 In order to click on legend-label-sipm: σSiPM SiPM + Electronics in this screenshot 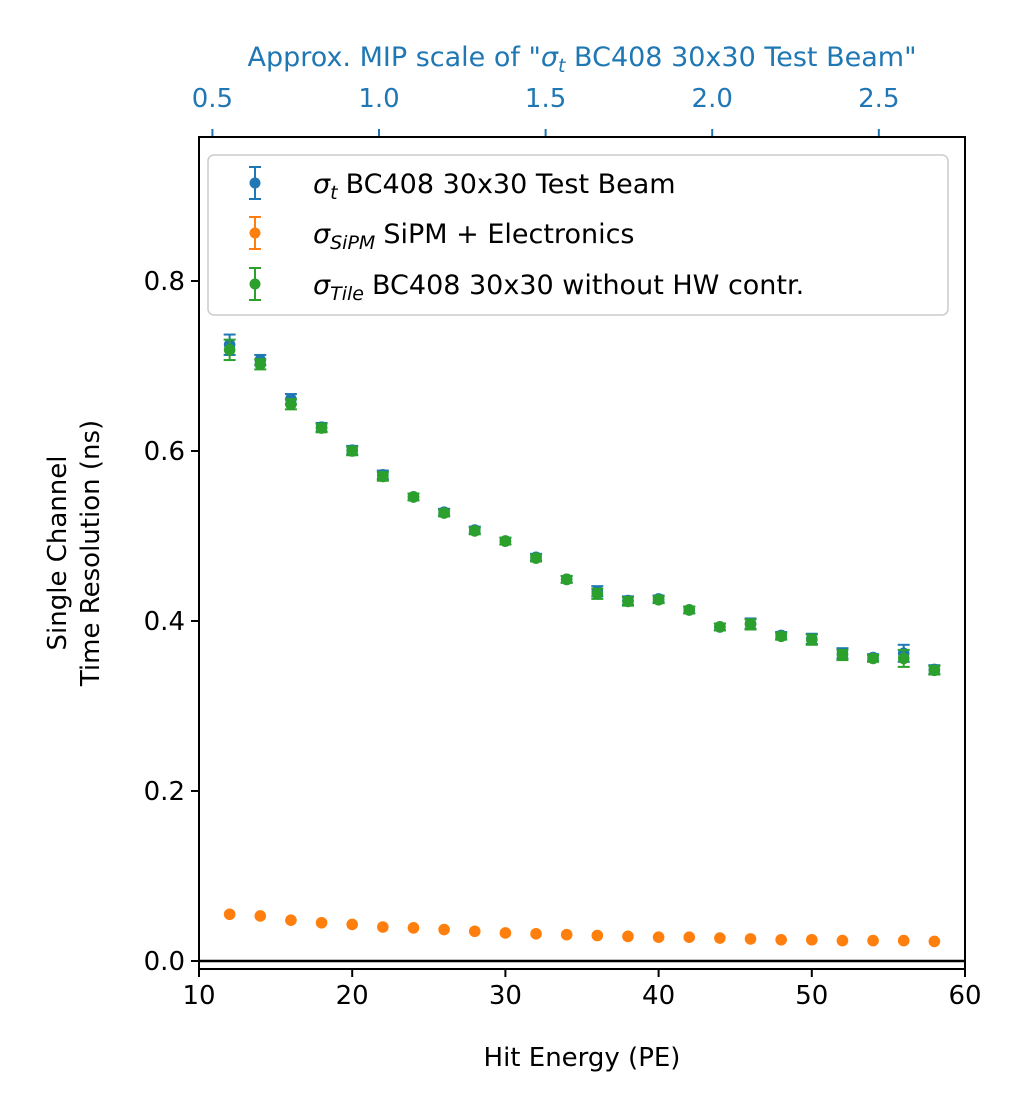, I will do `click(474, 236)`.